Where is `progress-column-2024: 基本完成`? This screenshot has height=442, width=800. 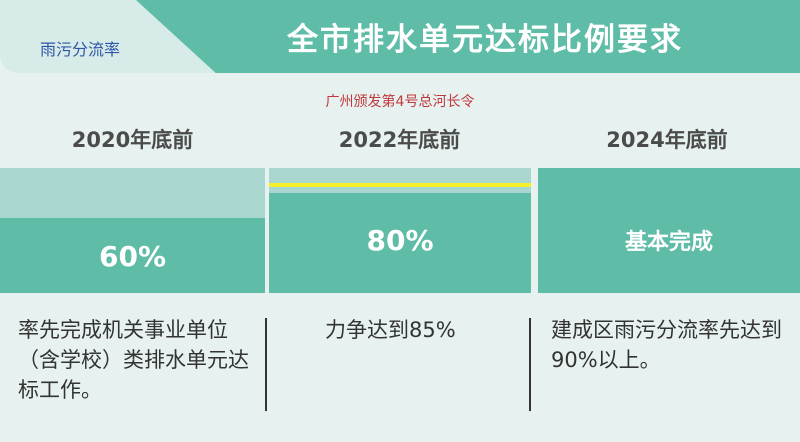 progress-column-2024: 基本完成 is located at coordinates (669, 230).